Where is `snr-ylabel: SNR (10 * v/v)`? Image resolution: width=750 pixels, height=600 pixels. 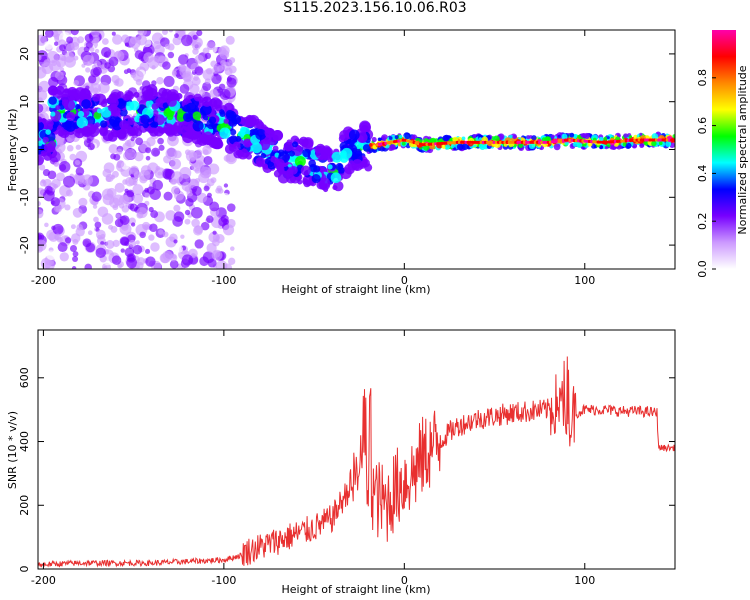 snr-ylabel: SNR (10 * v/v) is located at coordinates (12, 450).